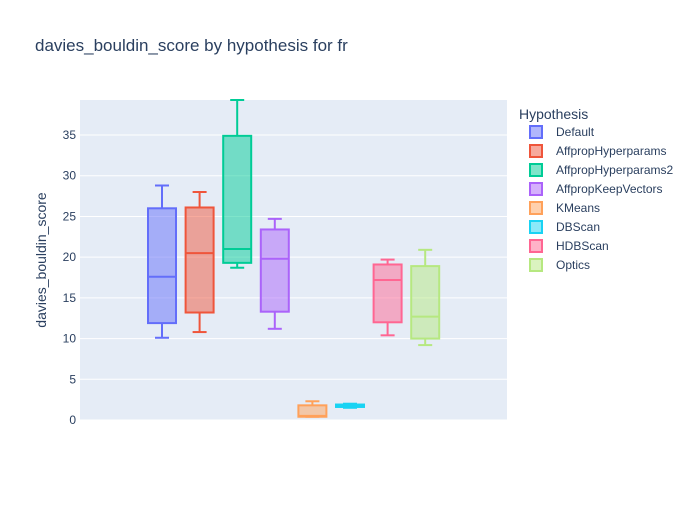 The height and width of the screenshot is (505, 700). I want to click on legend-item-hdbscan: HDBScan, so click(569, 246).